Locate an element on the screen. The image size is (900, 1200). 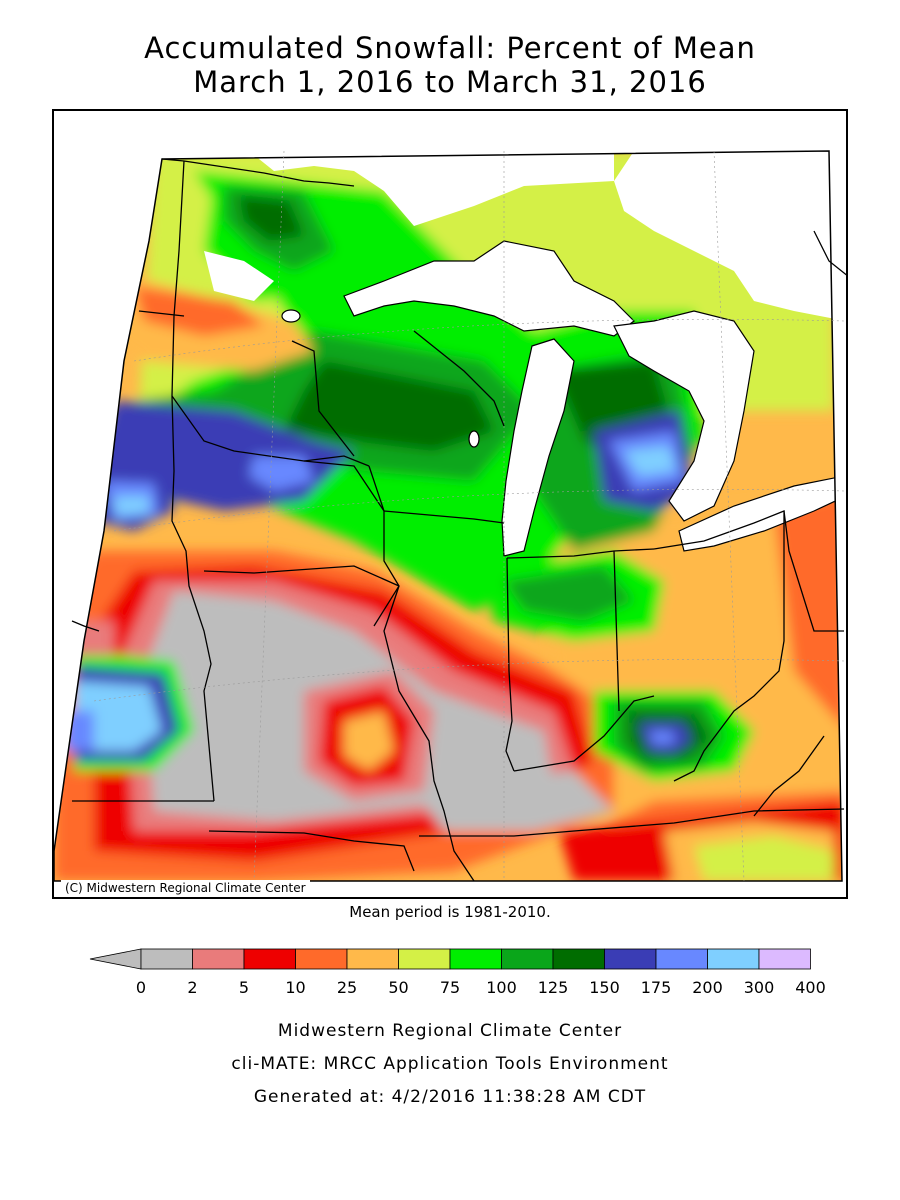
legend-bar is located at coordinates (450, 959).